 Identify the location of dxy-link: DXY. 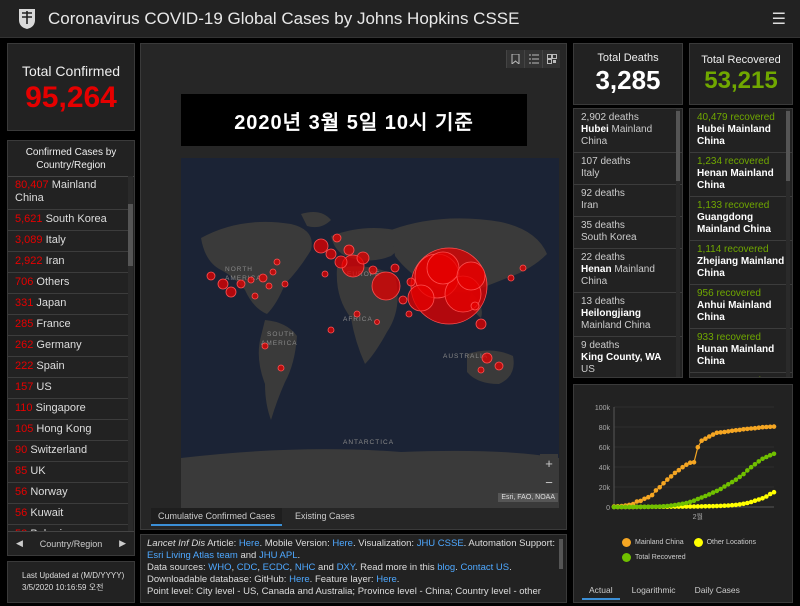
(345, 567).